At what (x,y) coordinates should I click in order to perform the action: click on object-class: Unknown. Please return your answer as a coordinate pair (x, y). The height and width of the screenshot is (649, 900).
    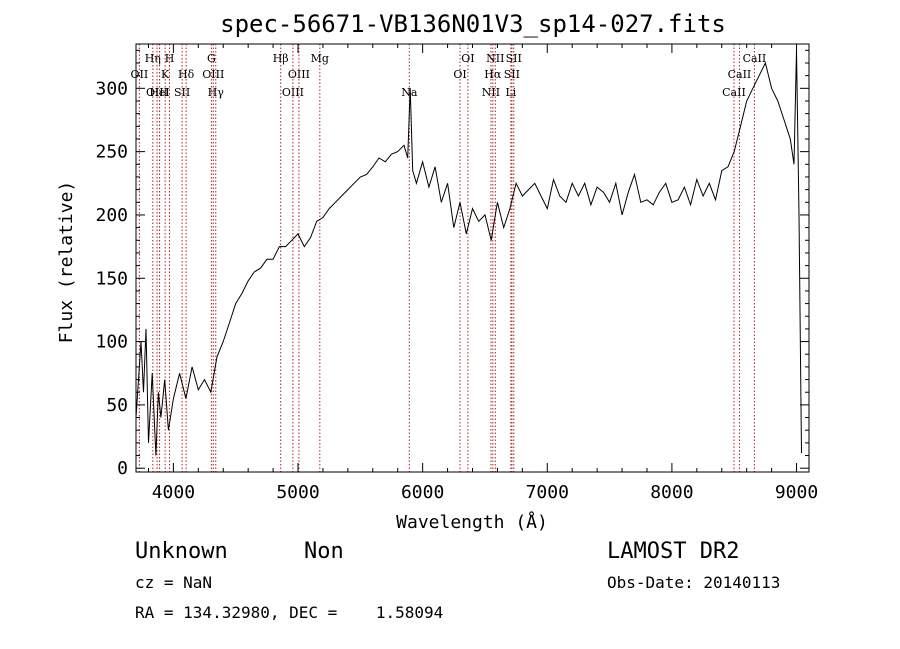
    Looking at the image, I should click on (181, 551).